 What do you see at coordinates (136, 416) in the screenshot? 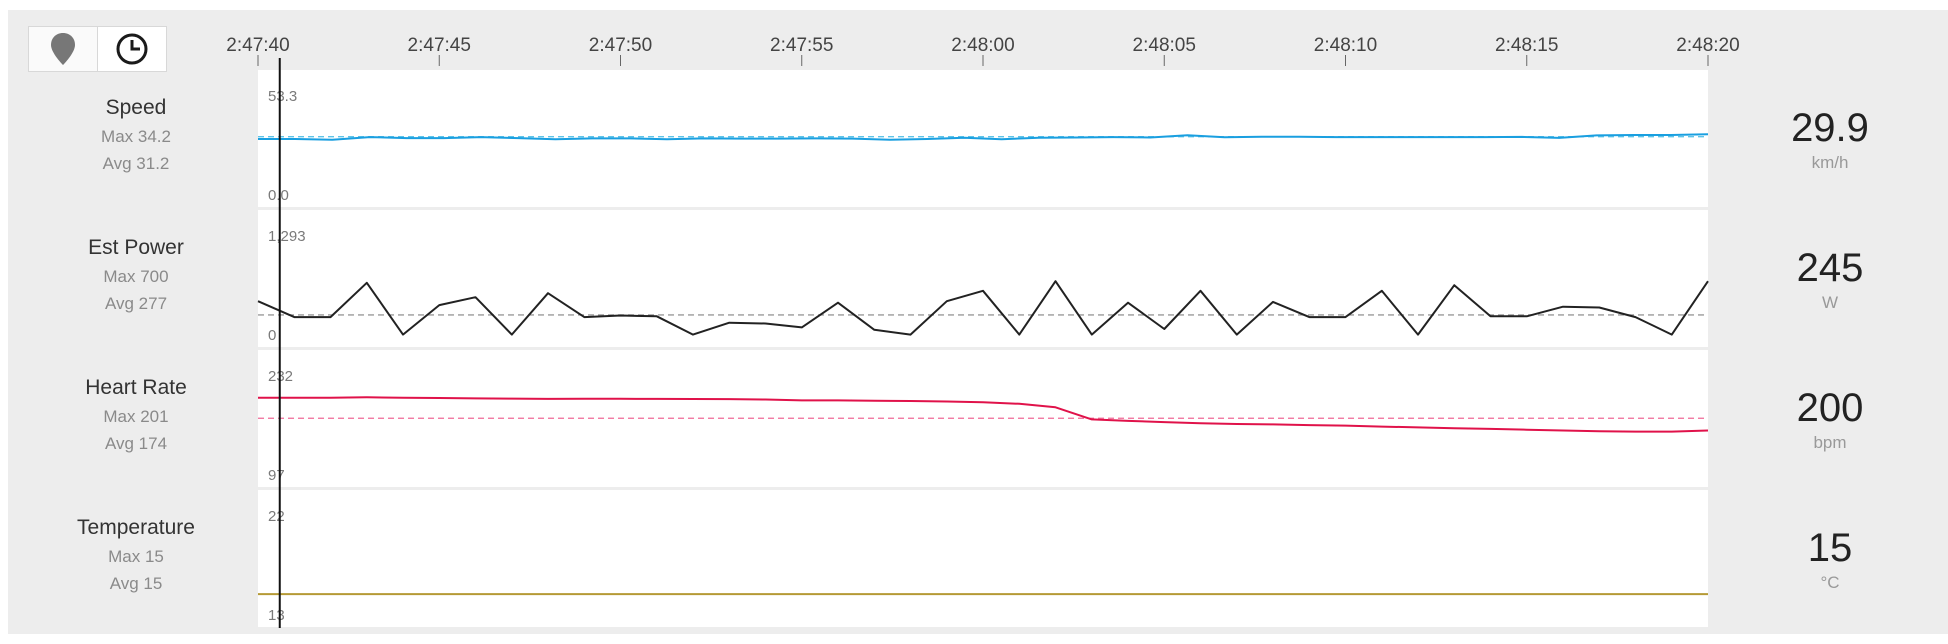
I see `heart-rate-max: Max 201` at bounding box center [136, 416].